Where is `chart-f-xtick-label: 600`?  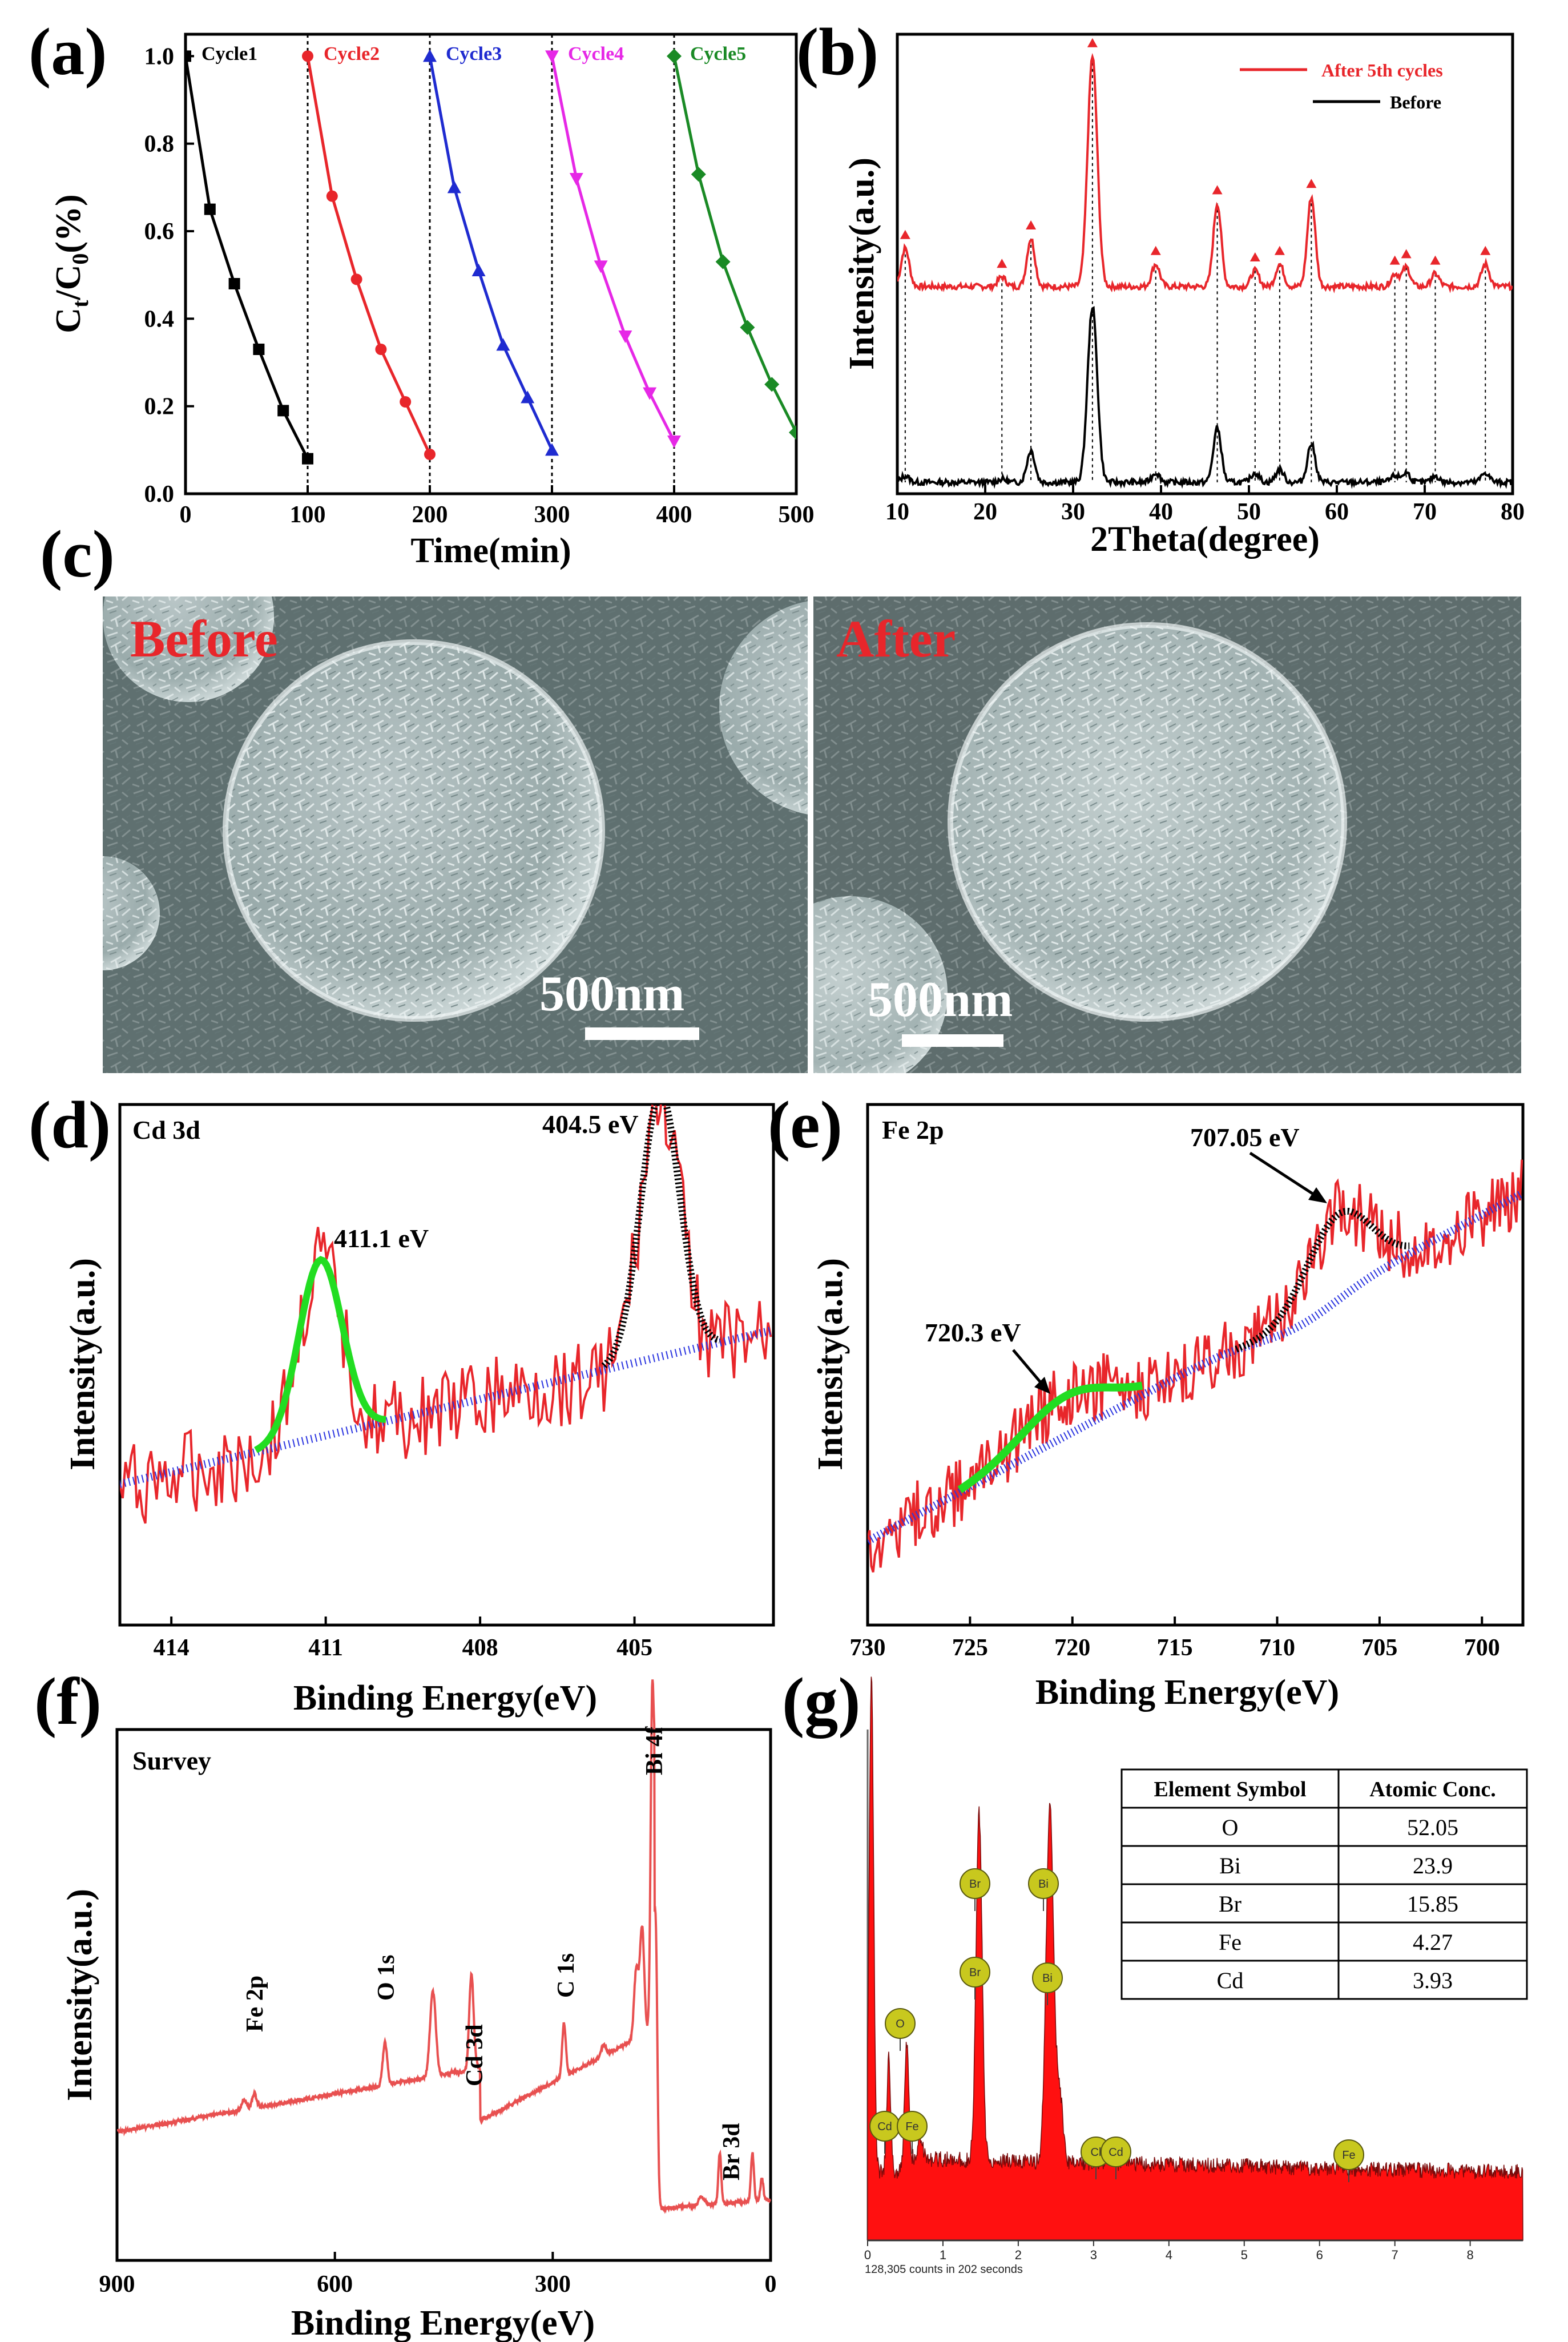 chart-f-xtick-label: 600 is located at coordinates (335, 2284).